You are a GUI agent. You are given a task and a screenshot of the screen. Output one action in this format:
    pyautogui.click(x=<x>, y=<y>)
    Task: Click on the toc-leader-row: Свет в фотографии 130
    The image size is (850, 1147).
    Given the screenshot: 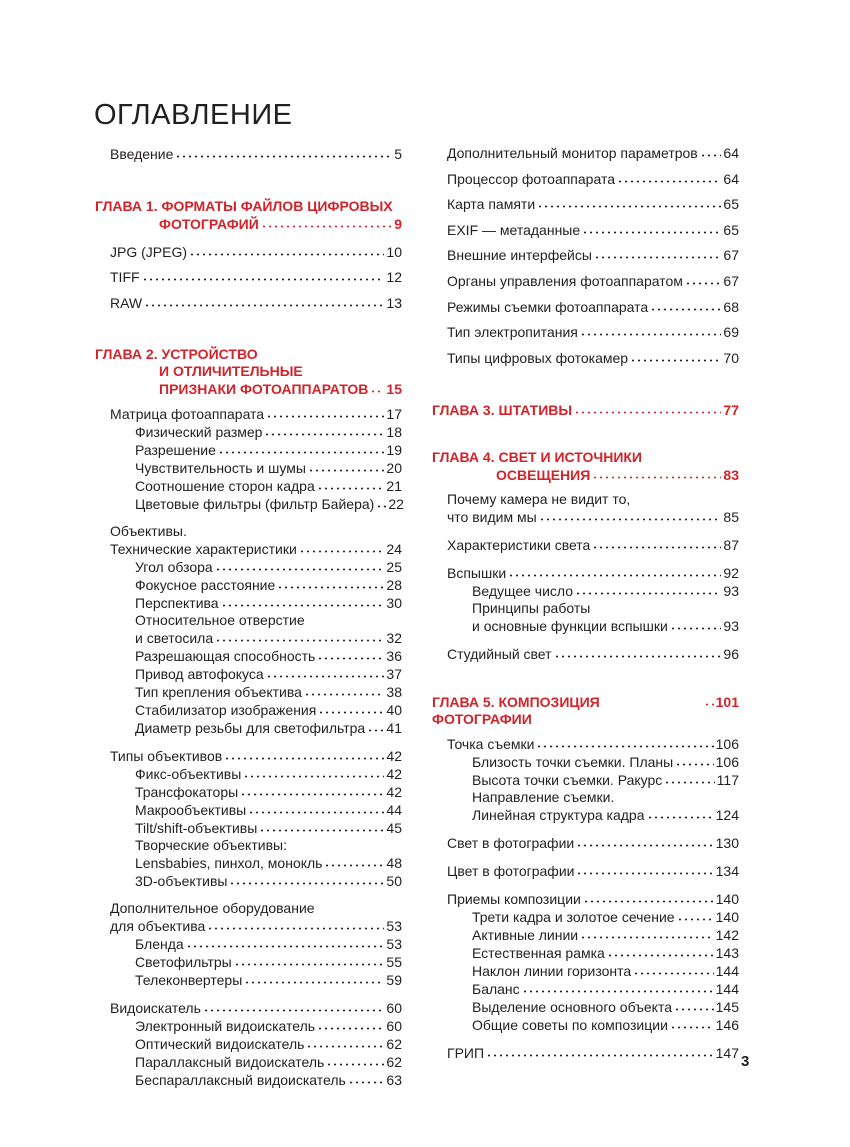 What is the action you would take?
    pyautogui.click(x=585, y=843)
    